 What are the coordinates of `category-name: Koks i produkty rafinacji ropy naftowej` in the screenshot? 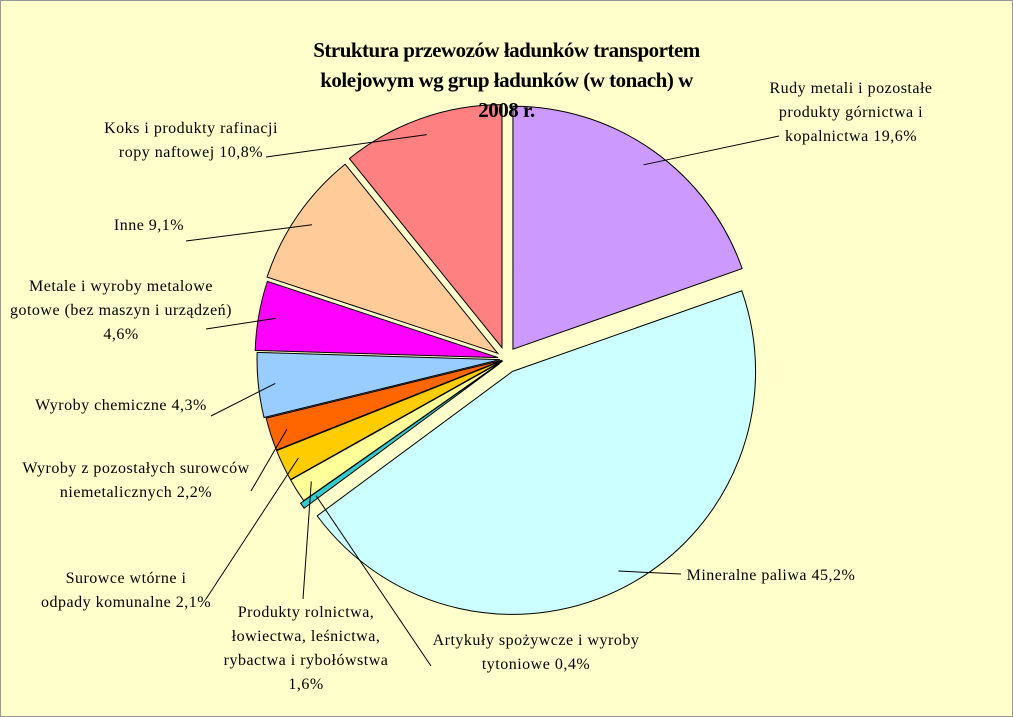 It's located at (191, 140).